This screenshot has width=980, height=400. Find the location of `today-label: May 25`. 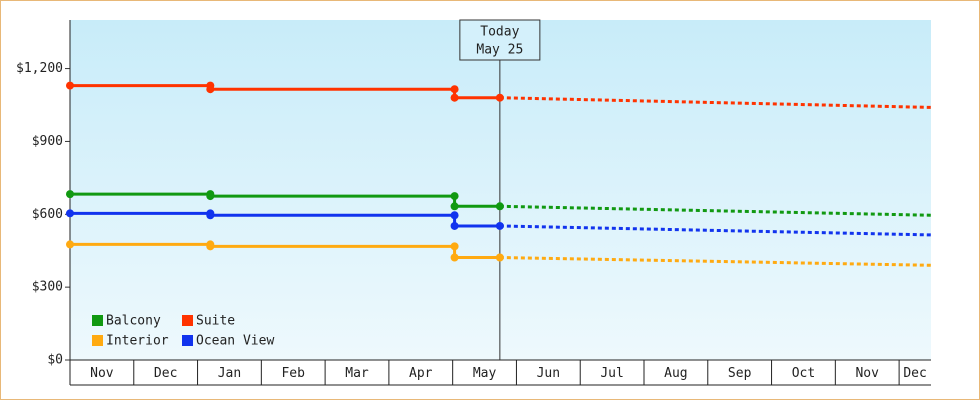

today-label: May 25 is located at coordinates (499, 50).